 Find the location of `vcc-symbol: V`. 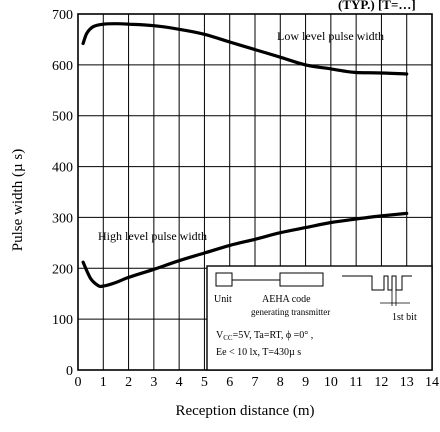

vcc-symbol: V is located at coordinates (220, 335).